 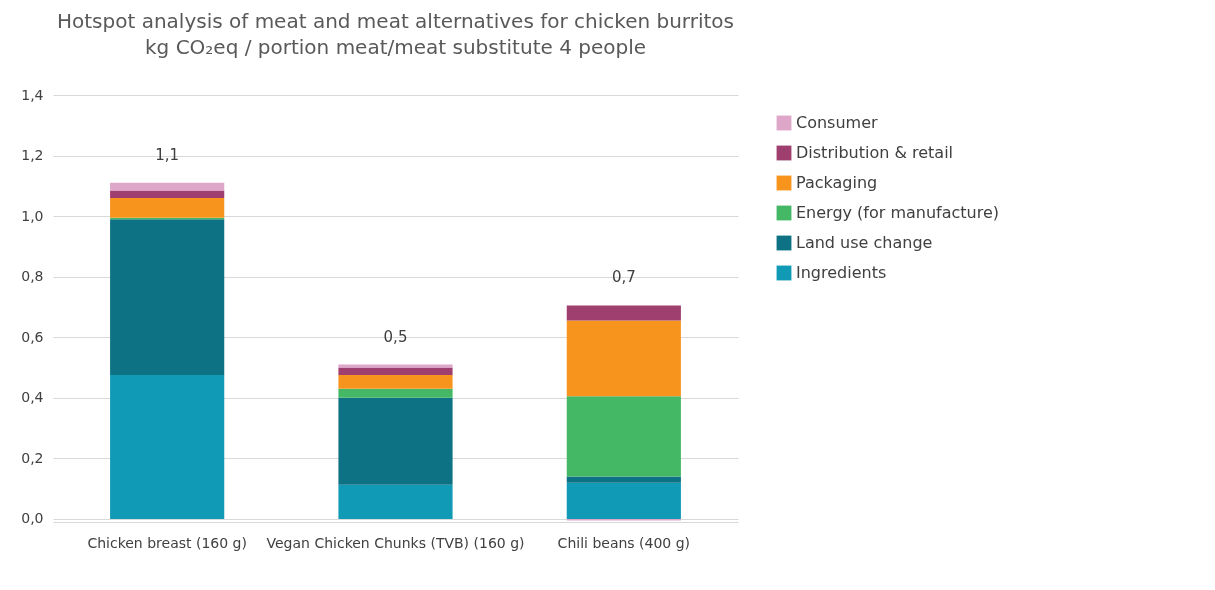 I want to click on y-tick-label: 0,6, so click(x=32, y=336).